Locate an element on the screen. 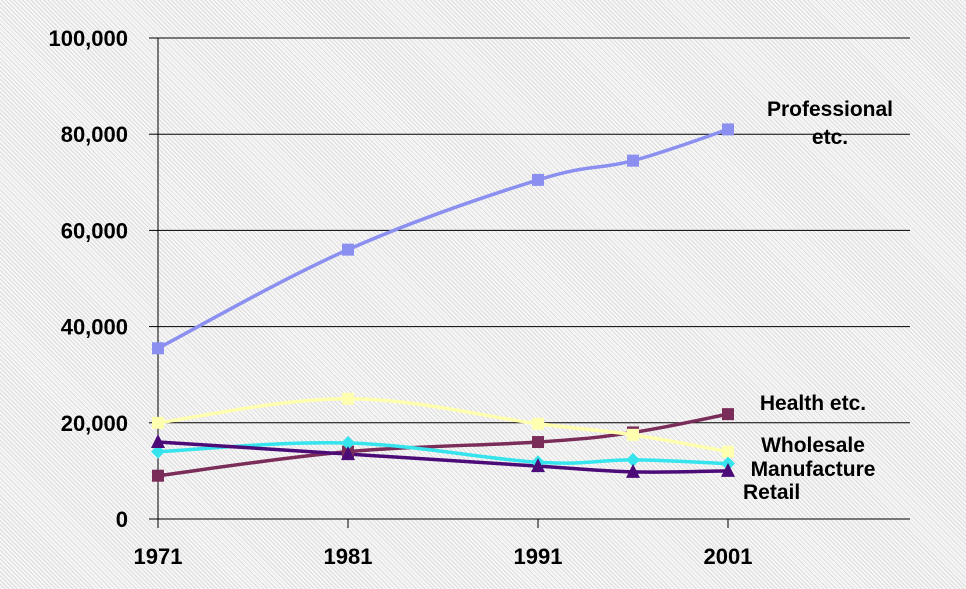  series-label-professional-etc: etc. is located at coordinates (830, 137).